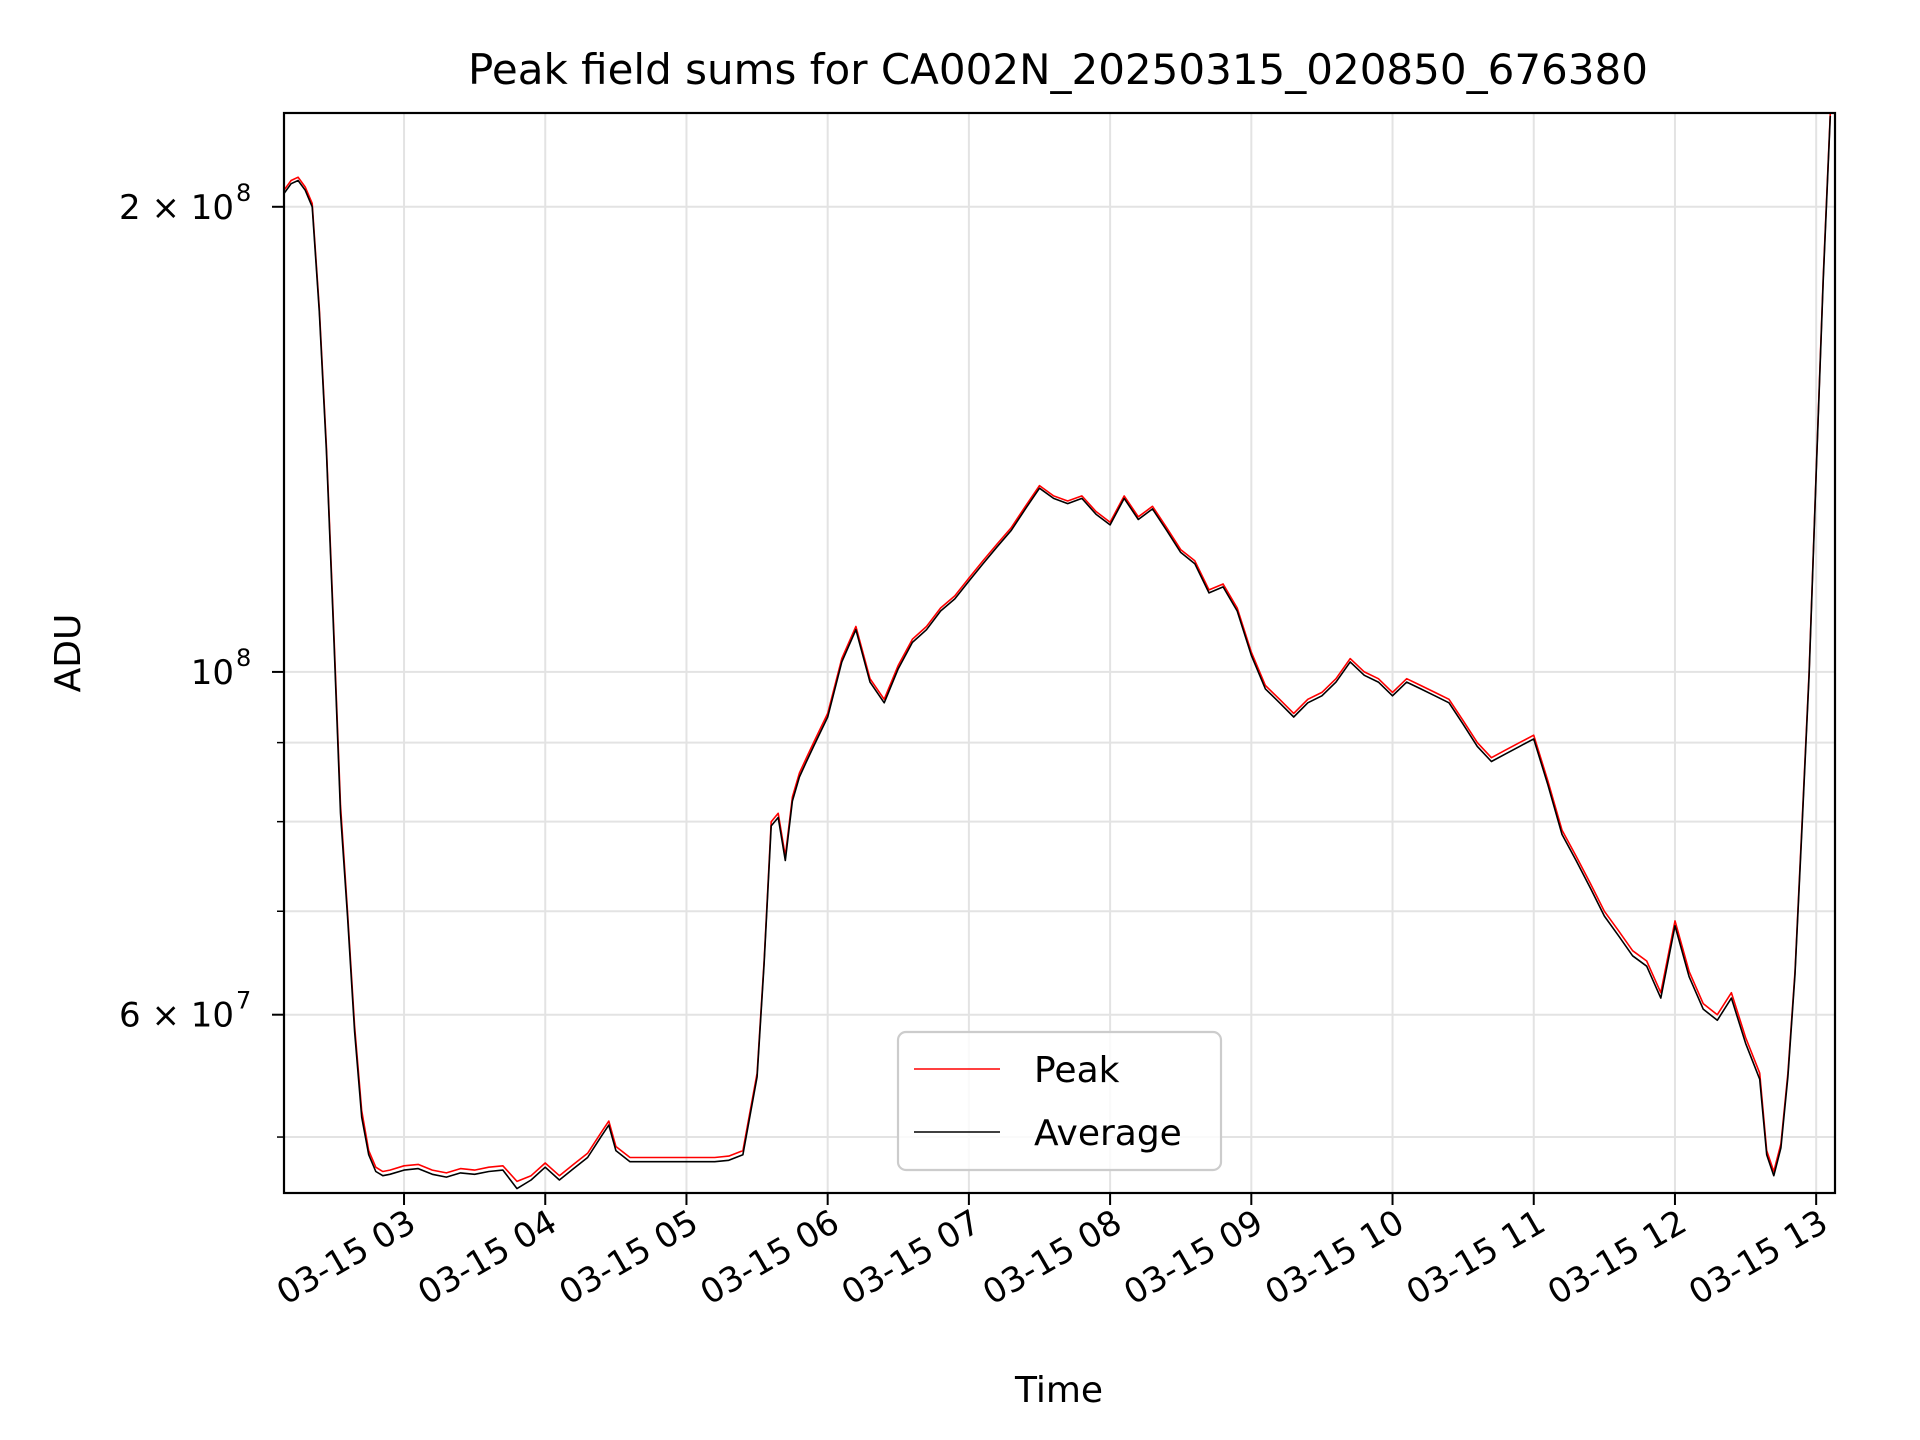  I want to click on legend: Peak Average, so click(1059, 1101).